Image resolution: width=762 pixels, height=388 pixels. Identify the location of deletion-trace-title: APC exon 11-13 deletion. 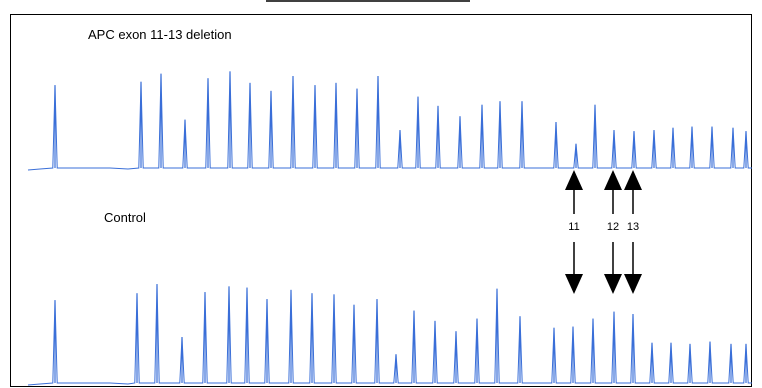
(160, 34).